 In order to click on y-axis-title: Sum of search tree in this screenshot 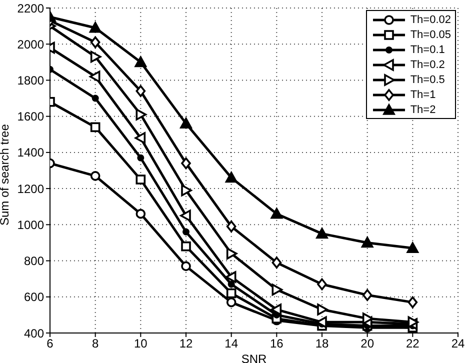, I will do `click(6, 175)`.